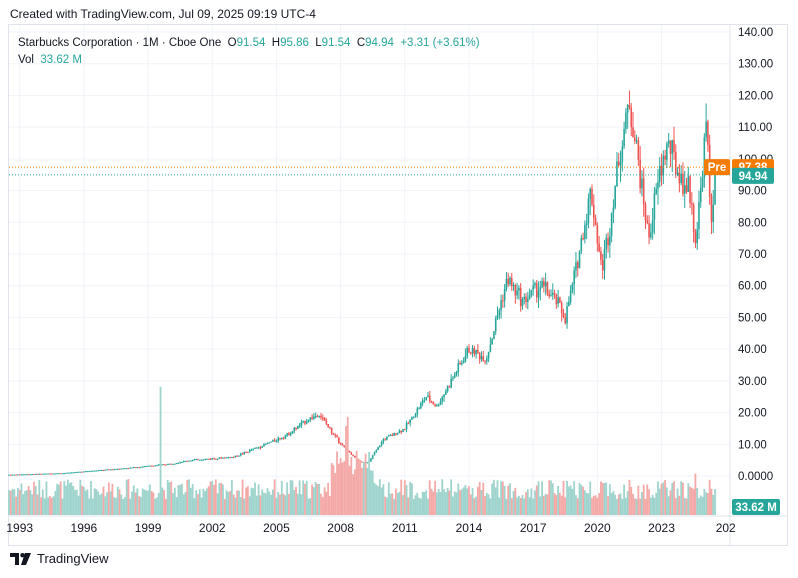  Describe the element at coordinates (752, 318) in the screenshot. I see `y-tick-label: 50.00` at that location.